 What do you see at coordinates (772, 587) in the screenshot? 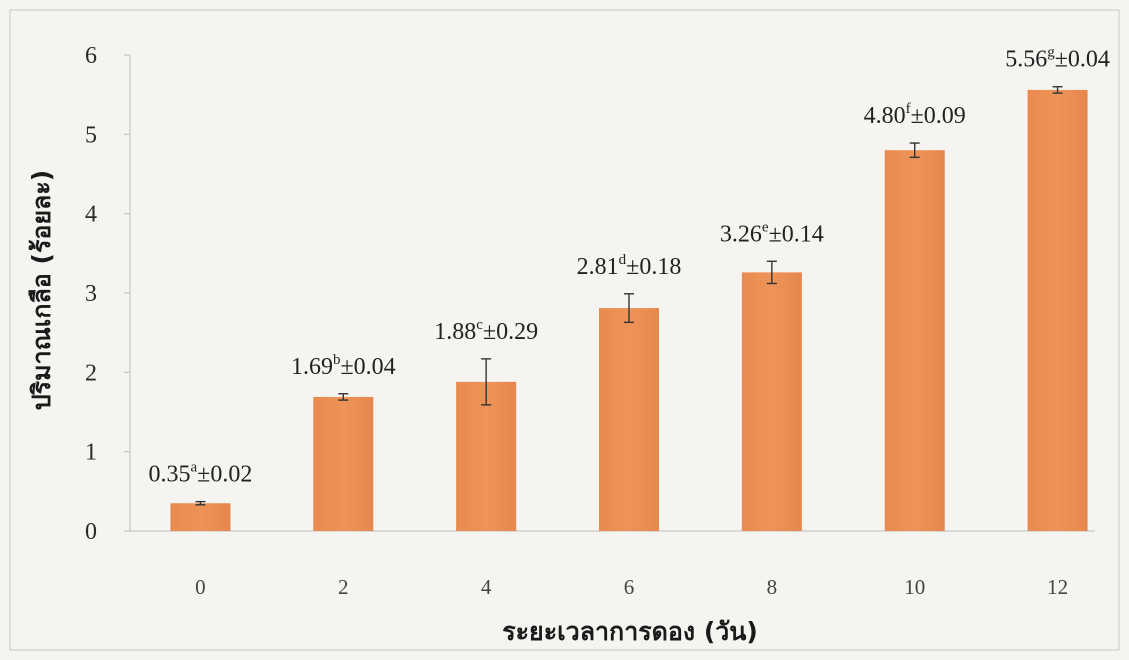
I see `x-tick-label: 8` at bounding box center [772, 587].